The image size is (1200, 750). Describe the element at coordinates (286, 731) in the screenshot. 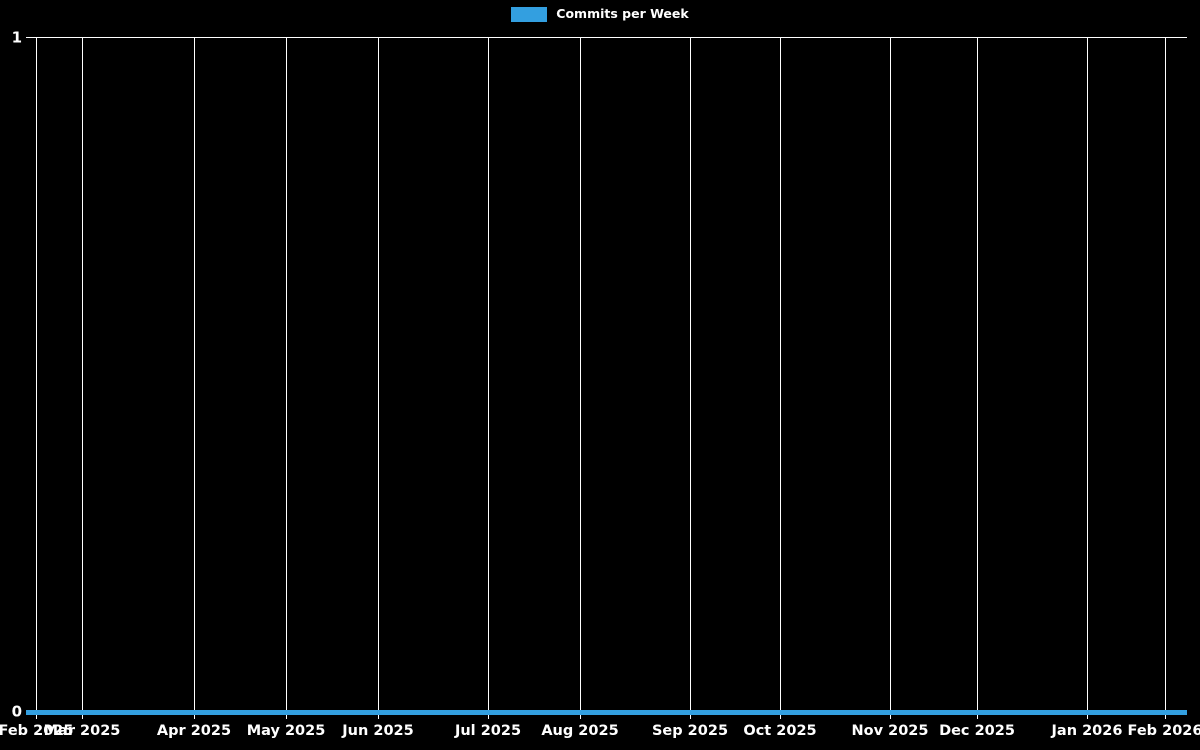

I see `x-axis-tick-label: May 2025` at that location.